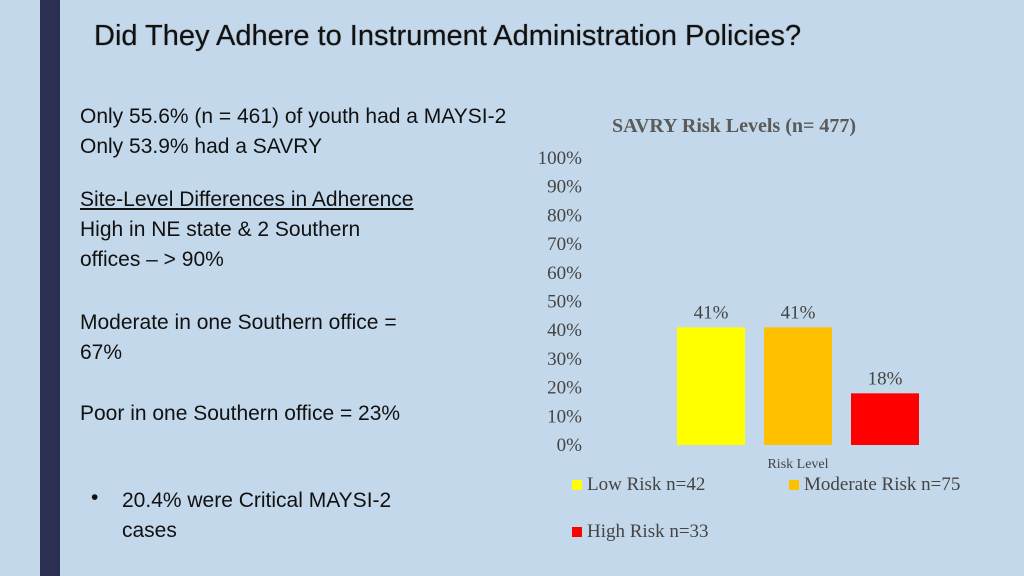  Describe the element at coordinates (560, 158) in the screenshot. I see `y-tick-label: 100%` at that location.